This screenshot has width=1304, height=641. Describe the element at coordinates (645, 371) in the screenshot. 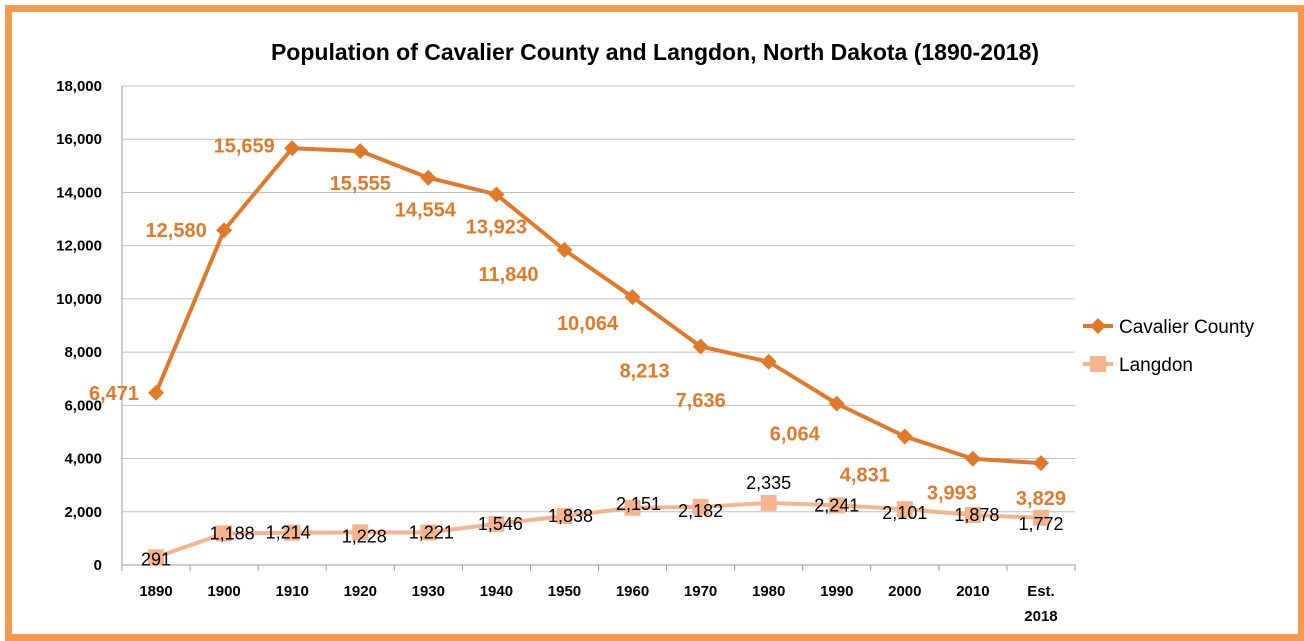

I see `data-label-cavalier-county: 8,213` at that location.